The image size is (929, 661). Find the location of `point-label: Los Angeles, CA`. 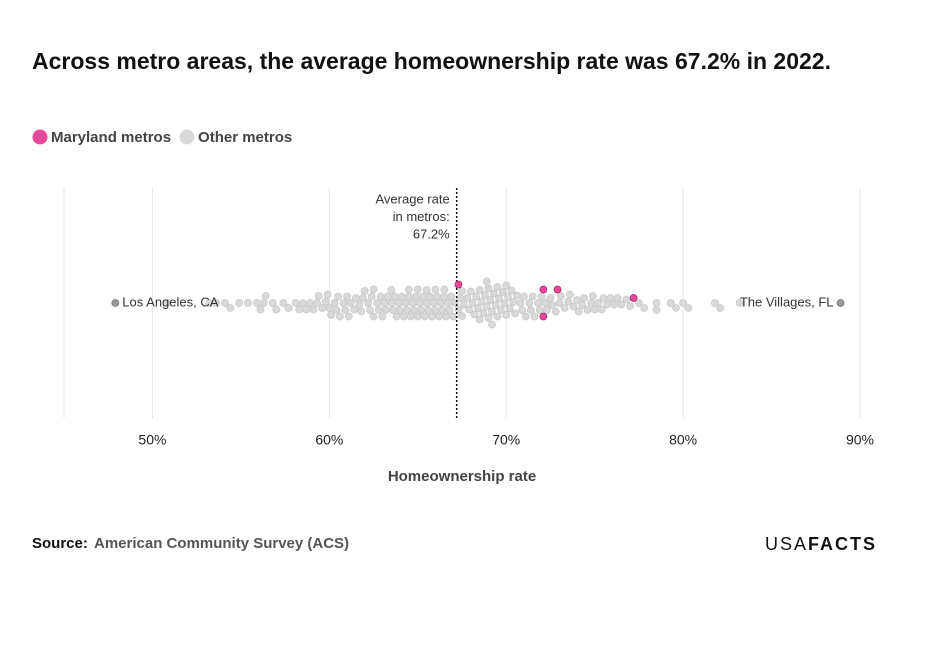

point-label: Los Angeles, CA is located at coordinates (170, 301).